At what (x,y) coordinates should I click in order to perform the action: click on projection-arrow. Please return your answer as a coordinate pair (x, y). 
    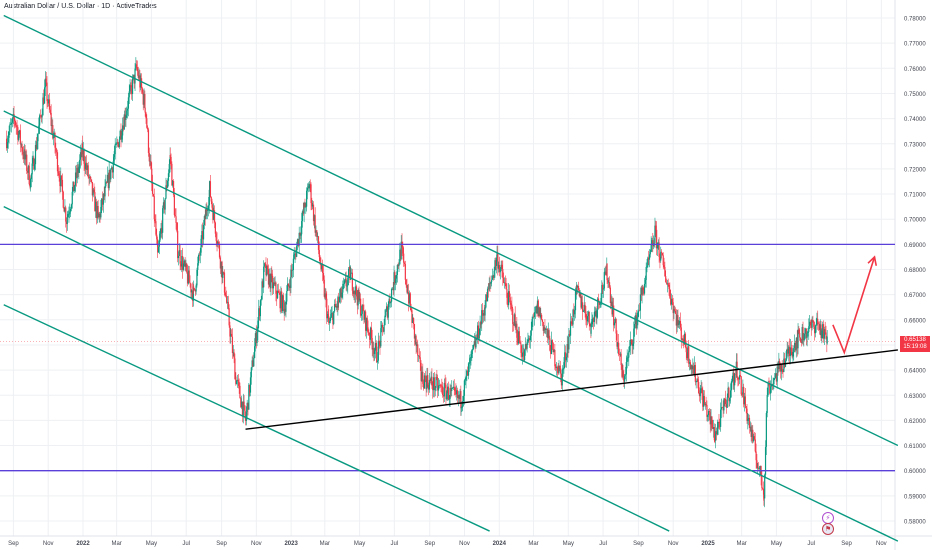
    Looking at the image, I should click on (854, 305).